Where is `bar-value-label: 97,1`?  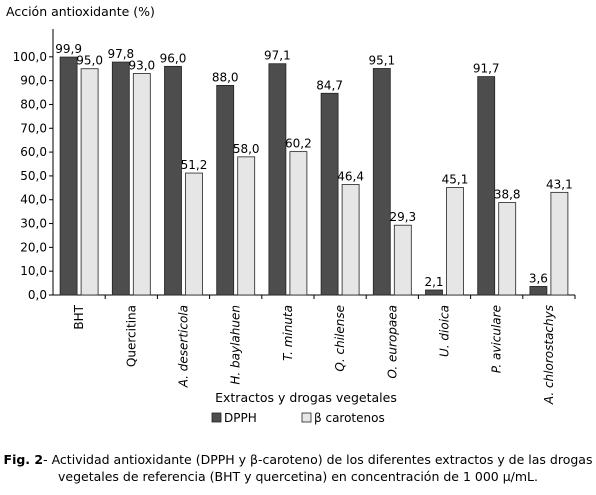 bar-value-label: 97,1 is located at coordinates (277, 56).